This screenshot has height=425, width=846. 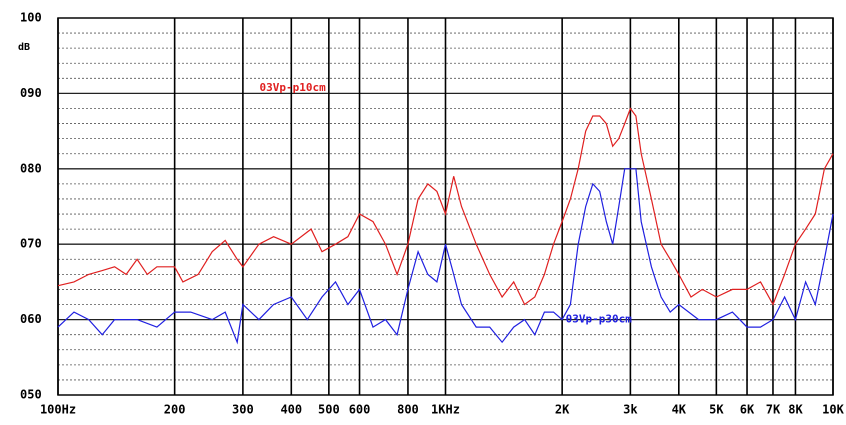 I want to click on x-tick-label: 8K, so click(x=795, y=410).